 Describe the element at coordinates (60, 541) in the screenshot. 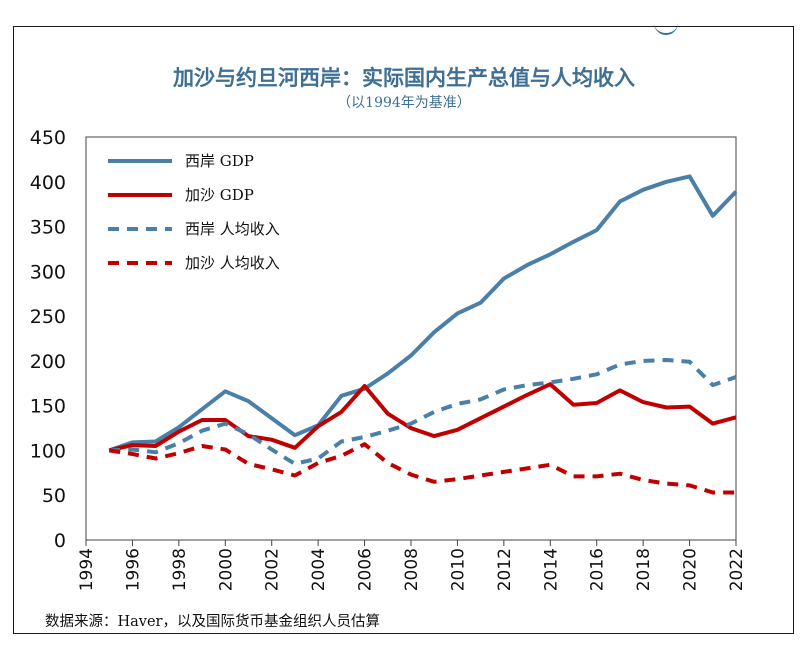

I see `y-tick-label: 0` at that location.